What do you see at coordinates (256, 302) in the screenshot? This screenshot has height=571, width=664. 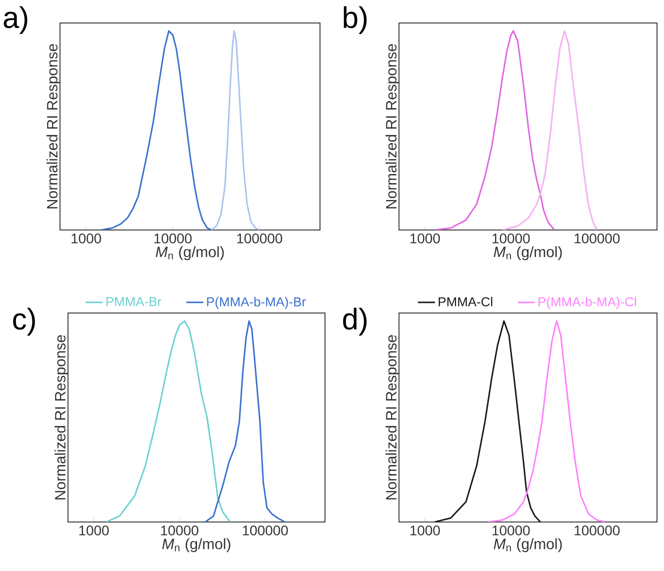 I see `legend-label: P(MMA-b-MA)-Br` at bounding box center [256, 302].